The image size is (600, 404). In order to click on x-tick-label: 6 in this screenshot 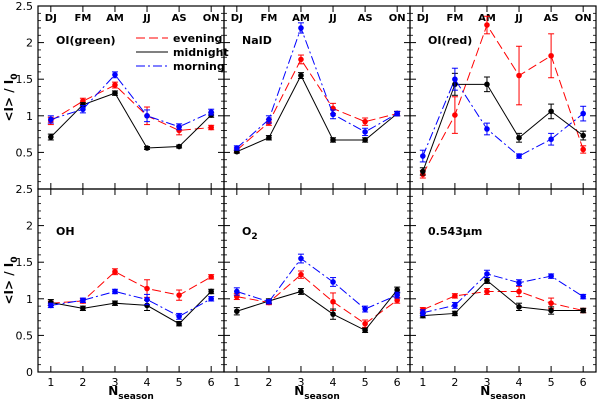, I will do `click(211, 382)`.